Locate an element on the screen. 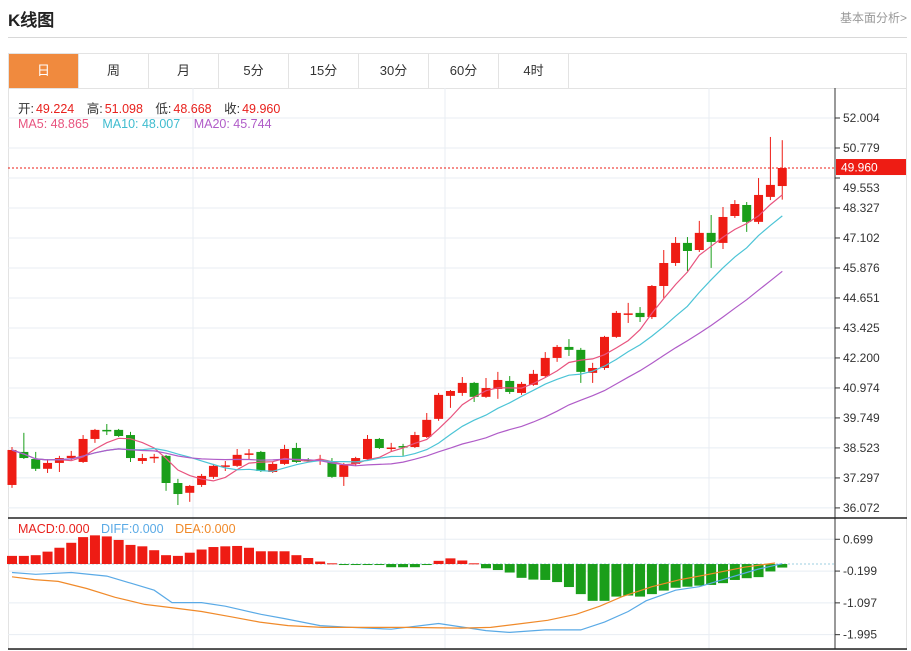 The image size is (911, 651). current-price-label: 49.960 is located at coordinates (859, 168).